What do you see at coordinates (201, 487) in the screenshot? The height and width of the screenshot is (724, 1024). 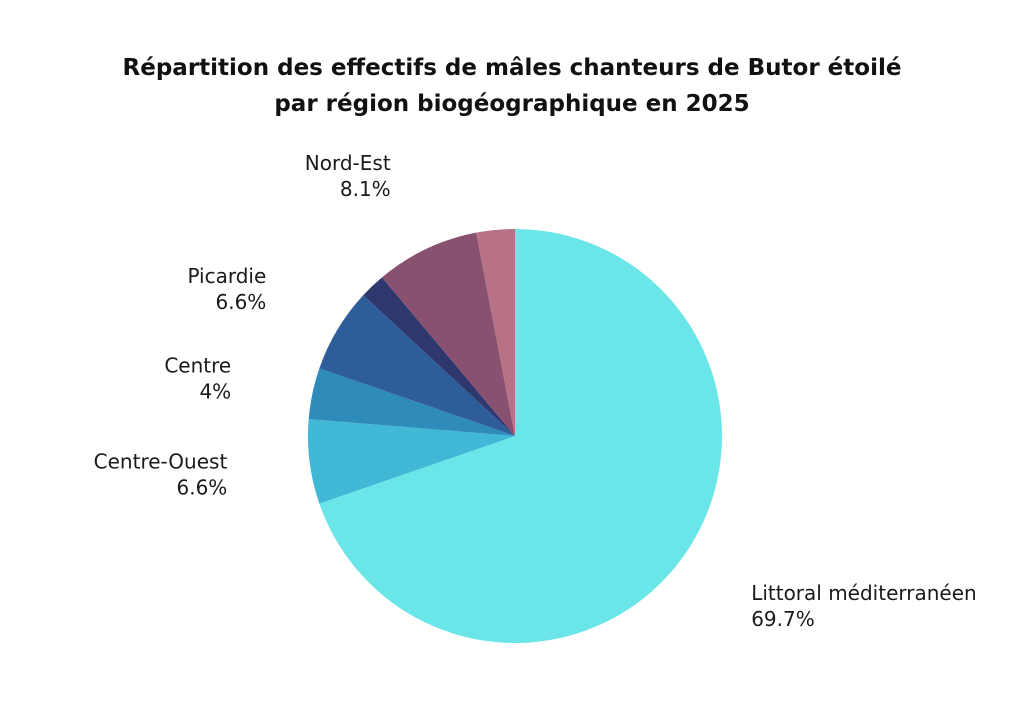 I see `slice-value-centre-ouest: 6.6%` at bounding box center [201, 487].